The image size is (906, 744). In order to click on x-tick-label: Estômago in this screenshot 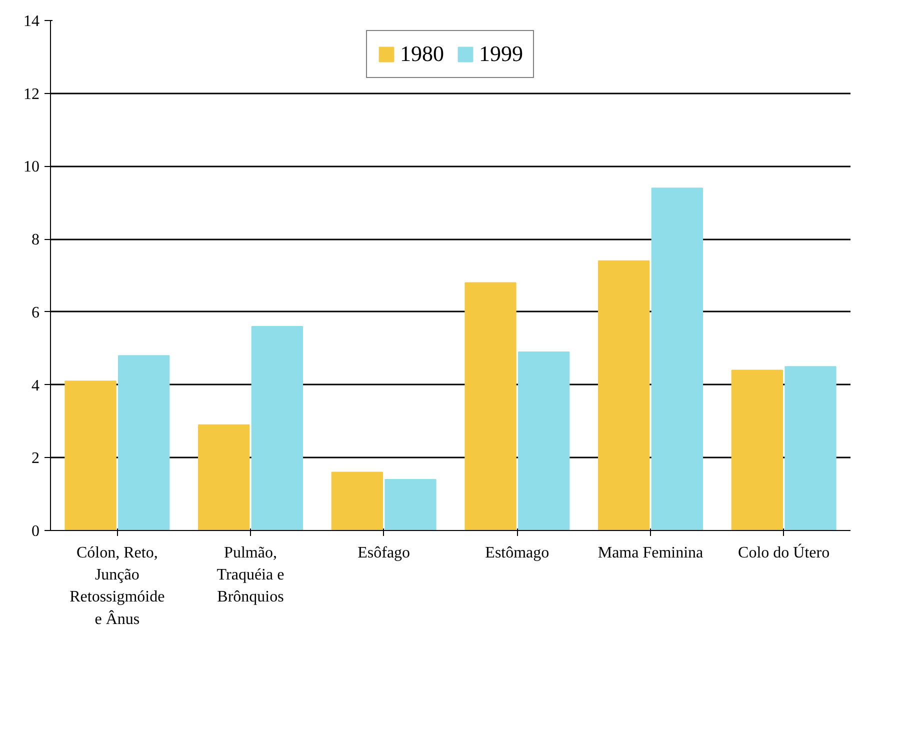, I will do `click(517, 553)`.